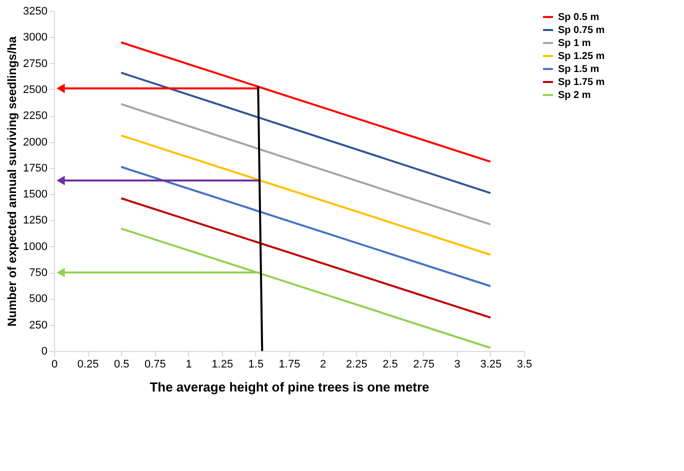 This screenshot has height=471, width=684. What do you see at coordinates (54, 364) in the screenshot?
I see `x-tick-label: 0` at bounding box center [54, 364].